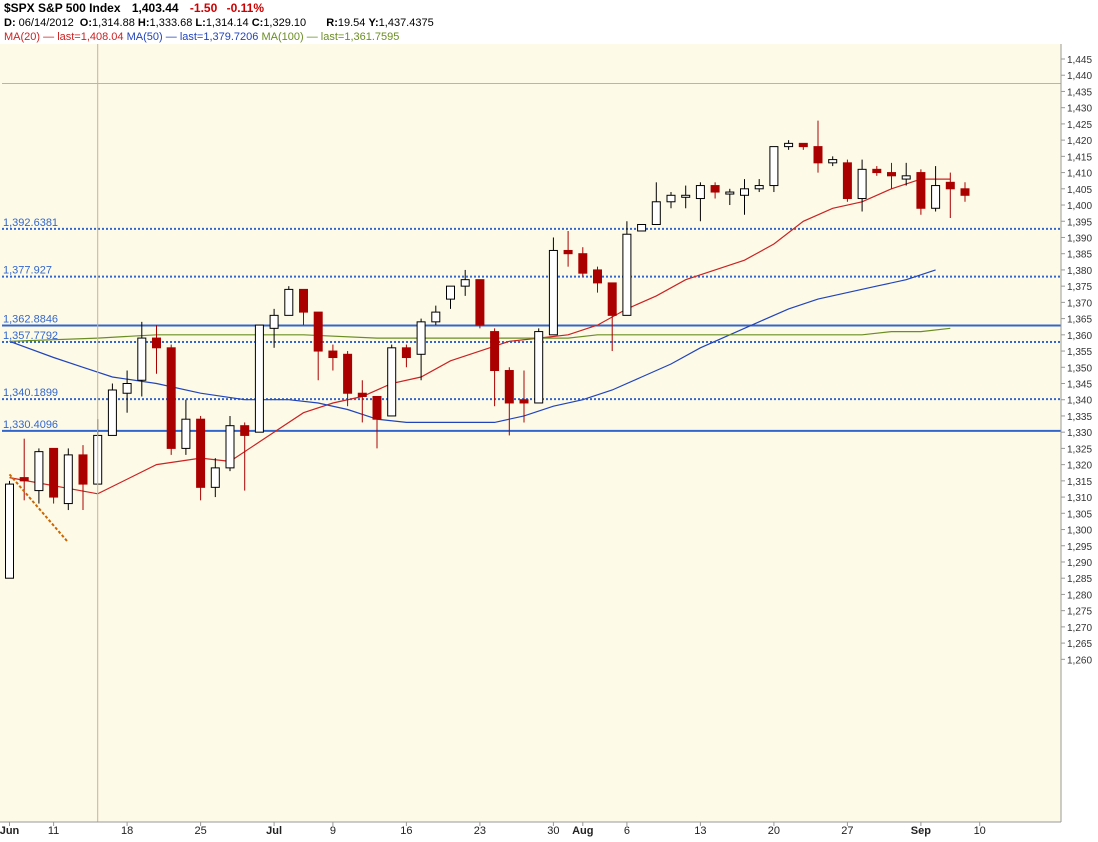 This screenshot has width=1098, height=842. I want to click on x-tick-label: 27, so click(847, 831).